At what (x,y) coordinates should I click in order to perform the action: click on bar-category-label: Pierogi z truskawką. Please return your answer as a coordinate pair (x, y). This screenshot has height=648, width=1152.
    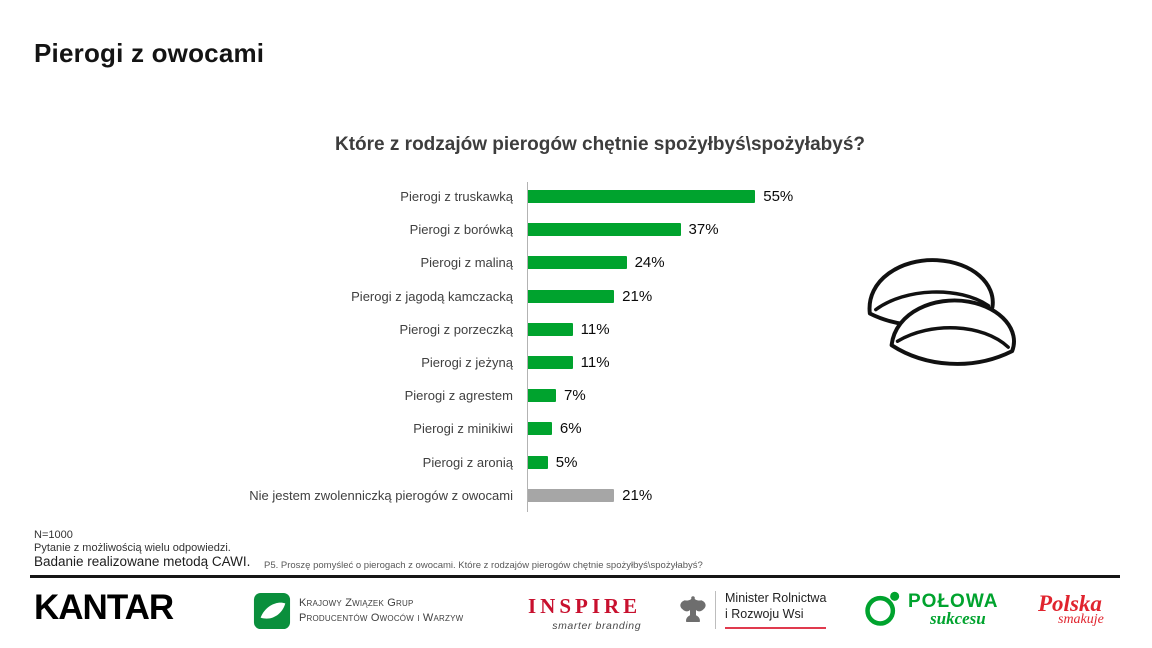
    Looking at the image, I should click on (456, 197).